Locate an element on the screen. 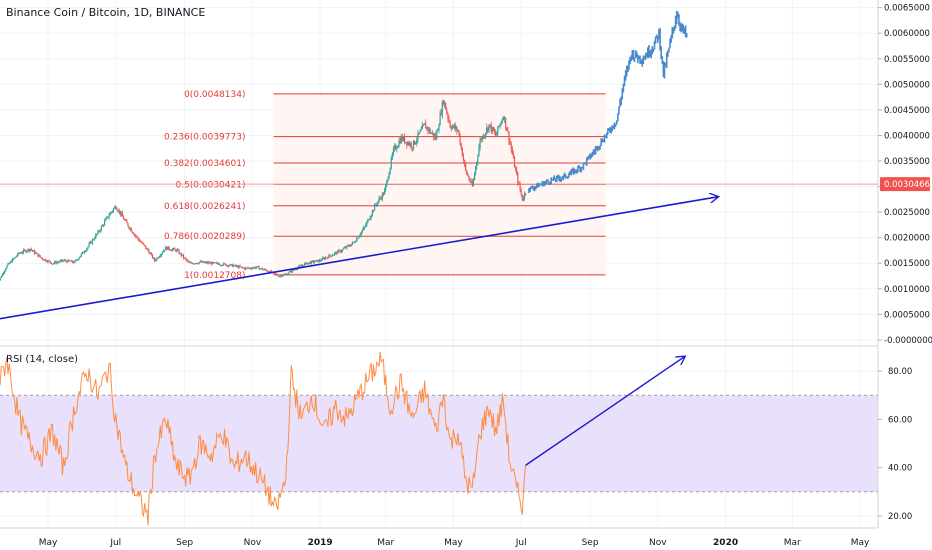  current-price-label: 0.0030466 is located at coordinates (907, 185).